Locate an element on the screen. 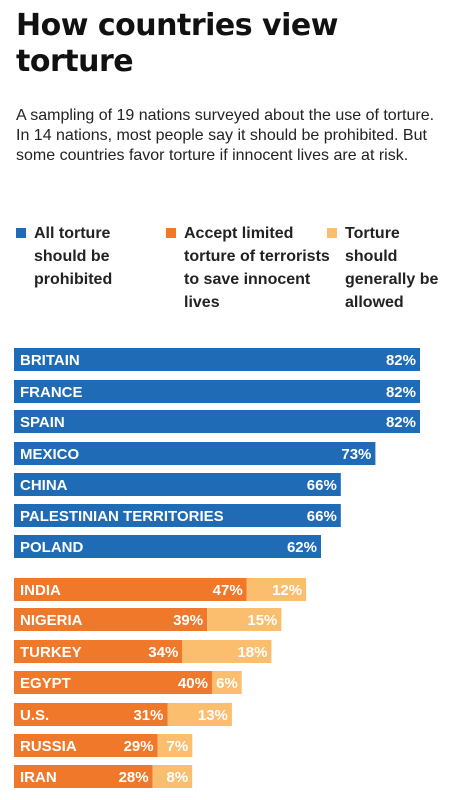 This screenshot has height=800, width=456. value-label-spain-series-0: 82% is located at coordinates (401, 422).